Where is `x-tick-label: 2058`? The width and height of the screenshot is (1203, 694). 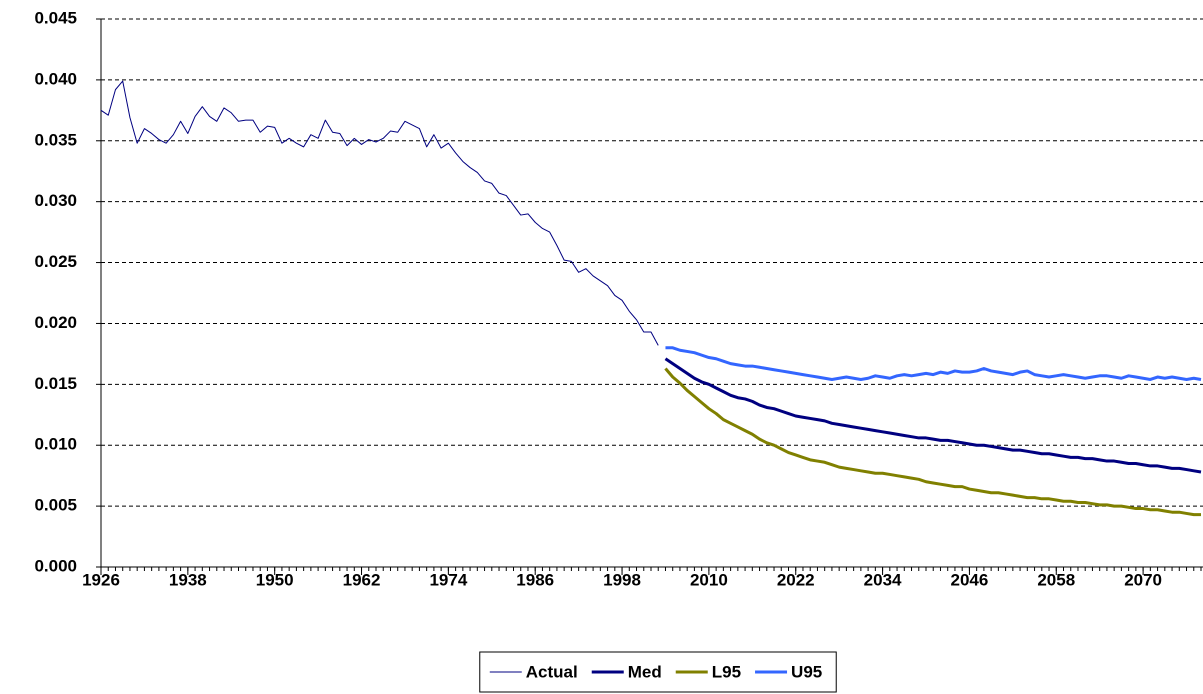 x-tick-label: 2058 is located at coordinates (1056, 579).